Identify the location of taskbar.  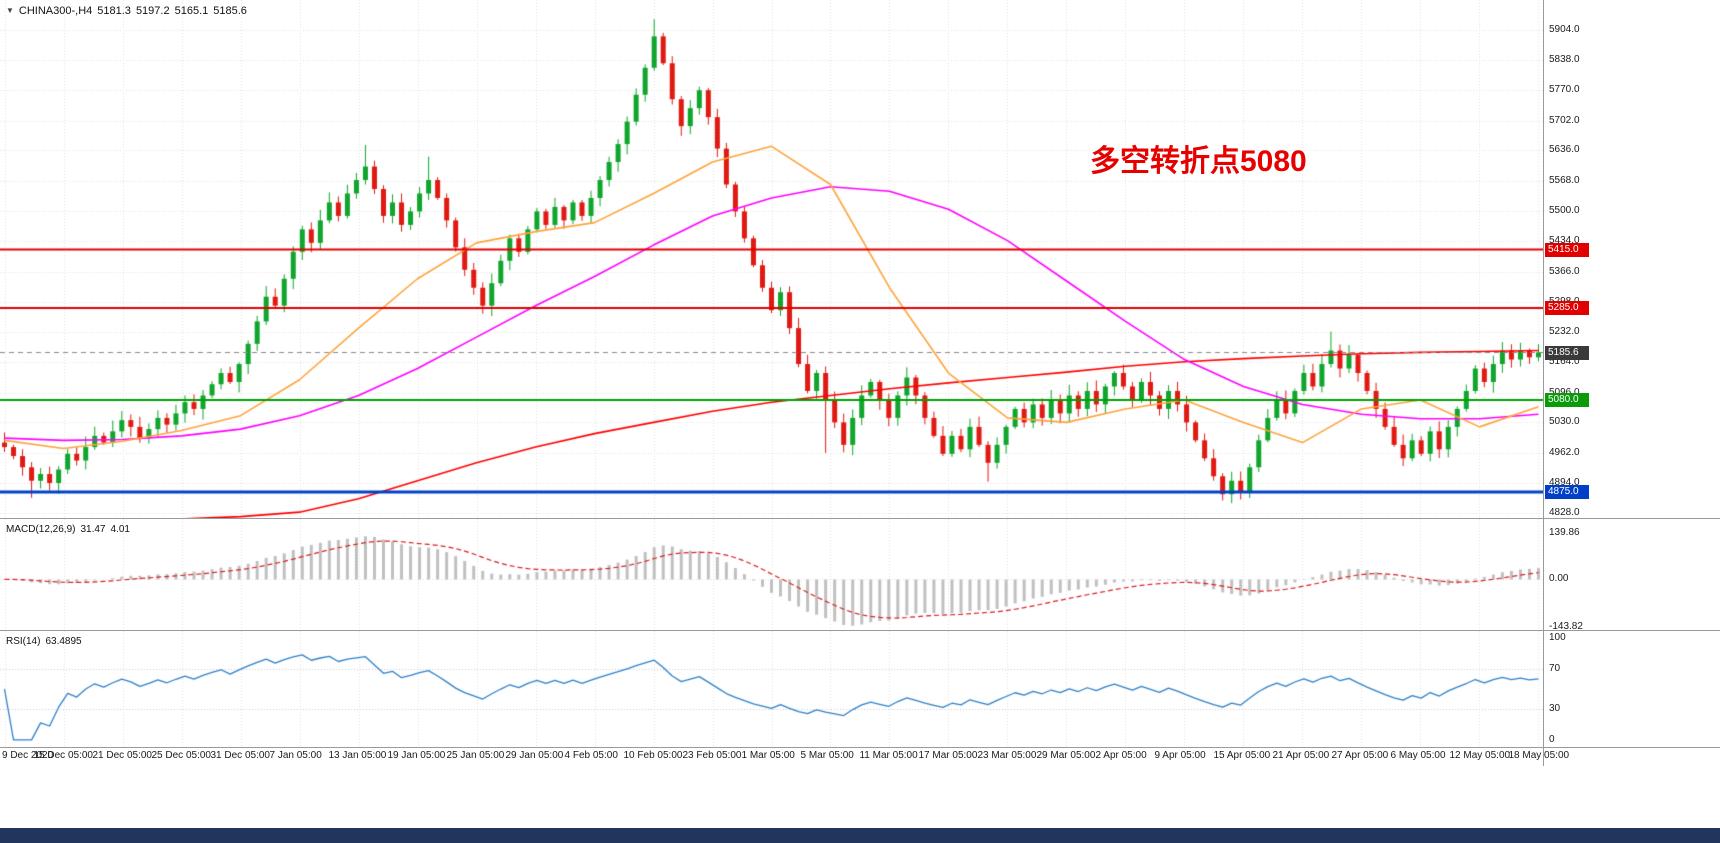
(860, 835).